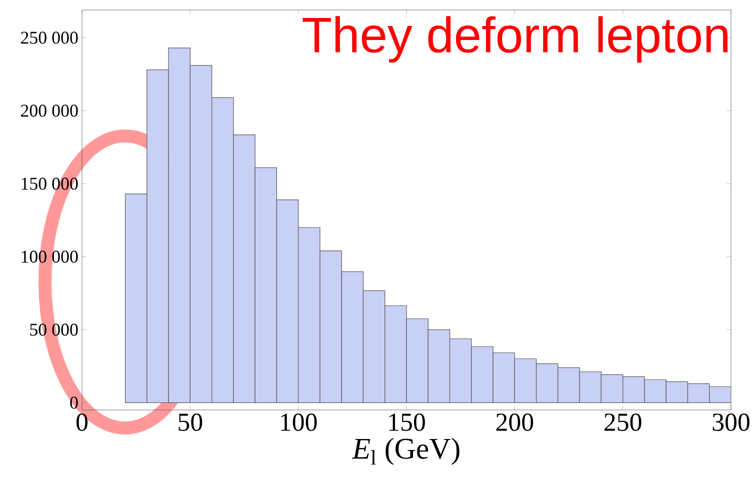  Describe the element at coordinates (407, 422) in the screenshot. I see `x-tick-label: 150` at that location.